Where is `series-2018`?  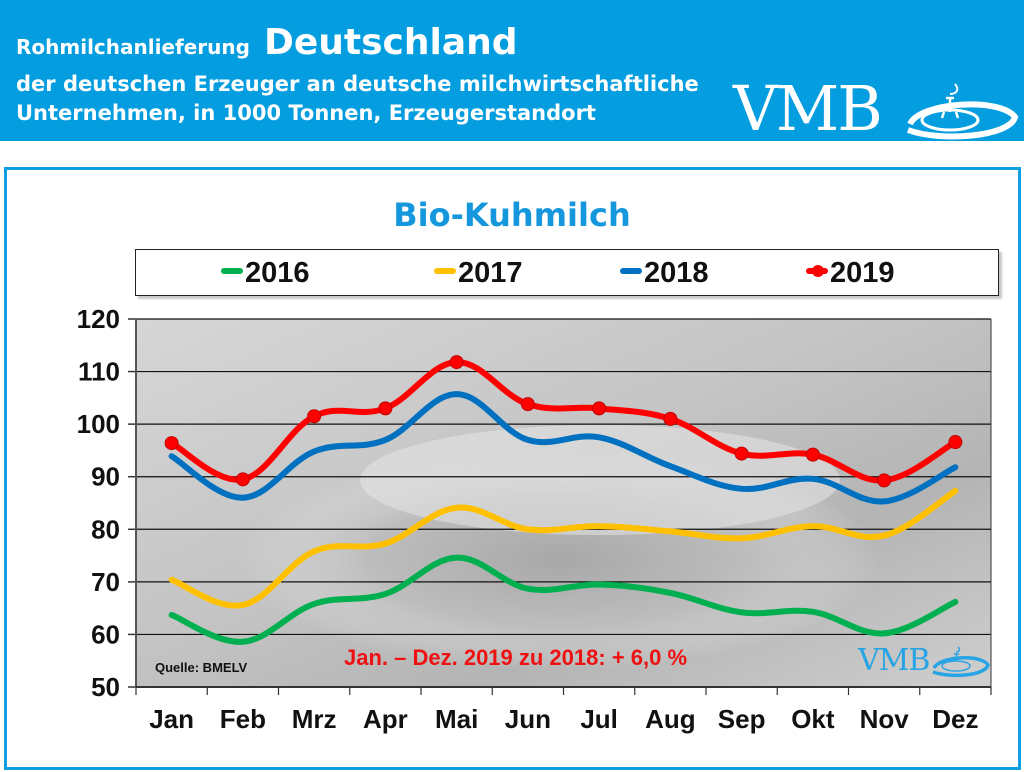
series-2018 is located at coordinates (563, 448).